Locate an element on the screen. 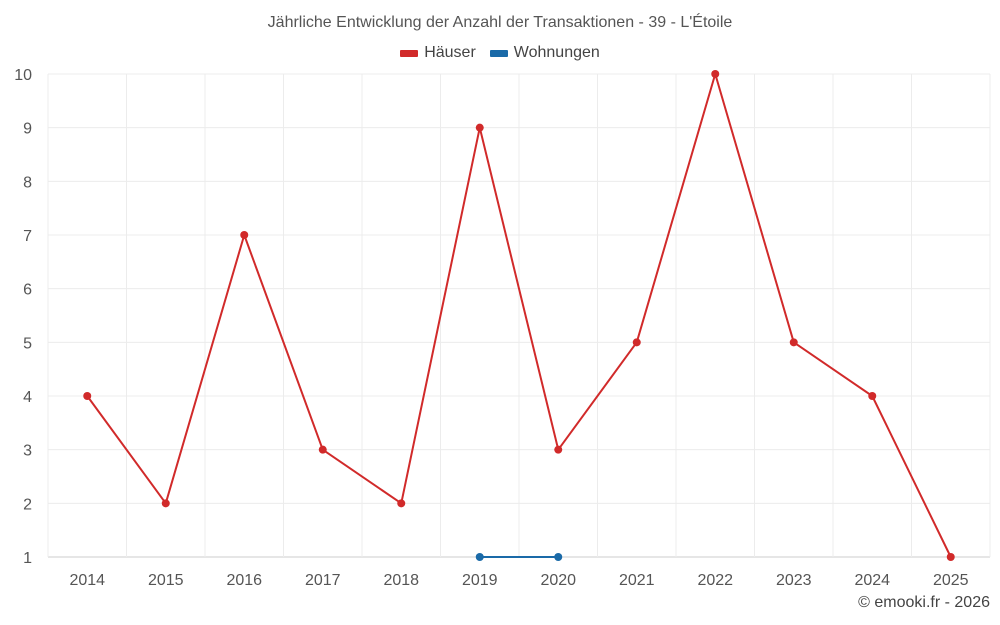 The height and width of the screenshot is (625, 1000). legend-label-haeuser: Häuser is located at coordinates (450, 52).